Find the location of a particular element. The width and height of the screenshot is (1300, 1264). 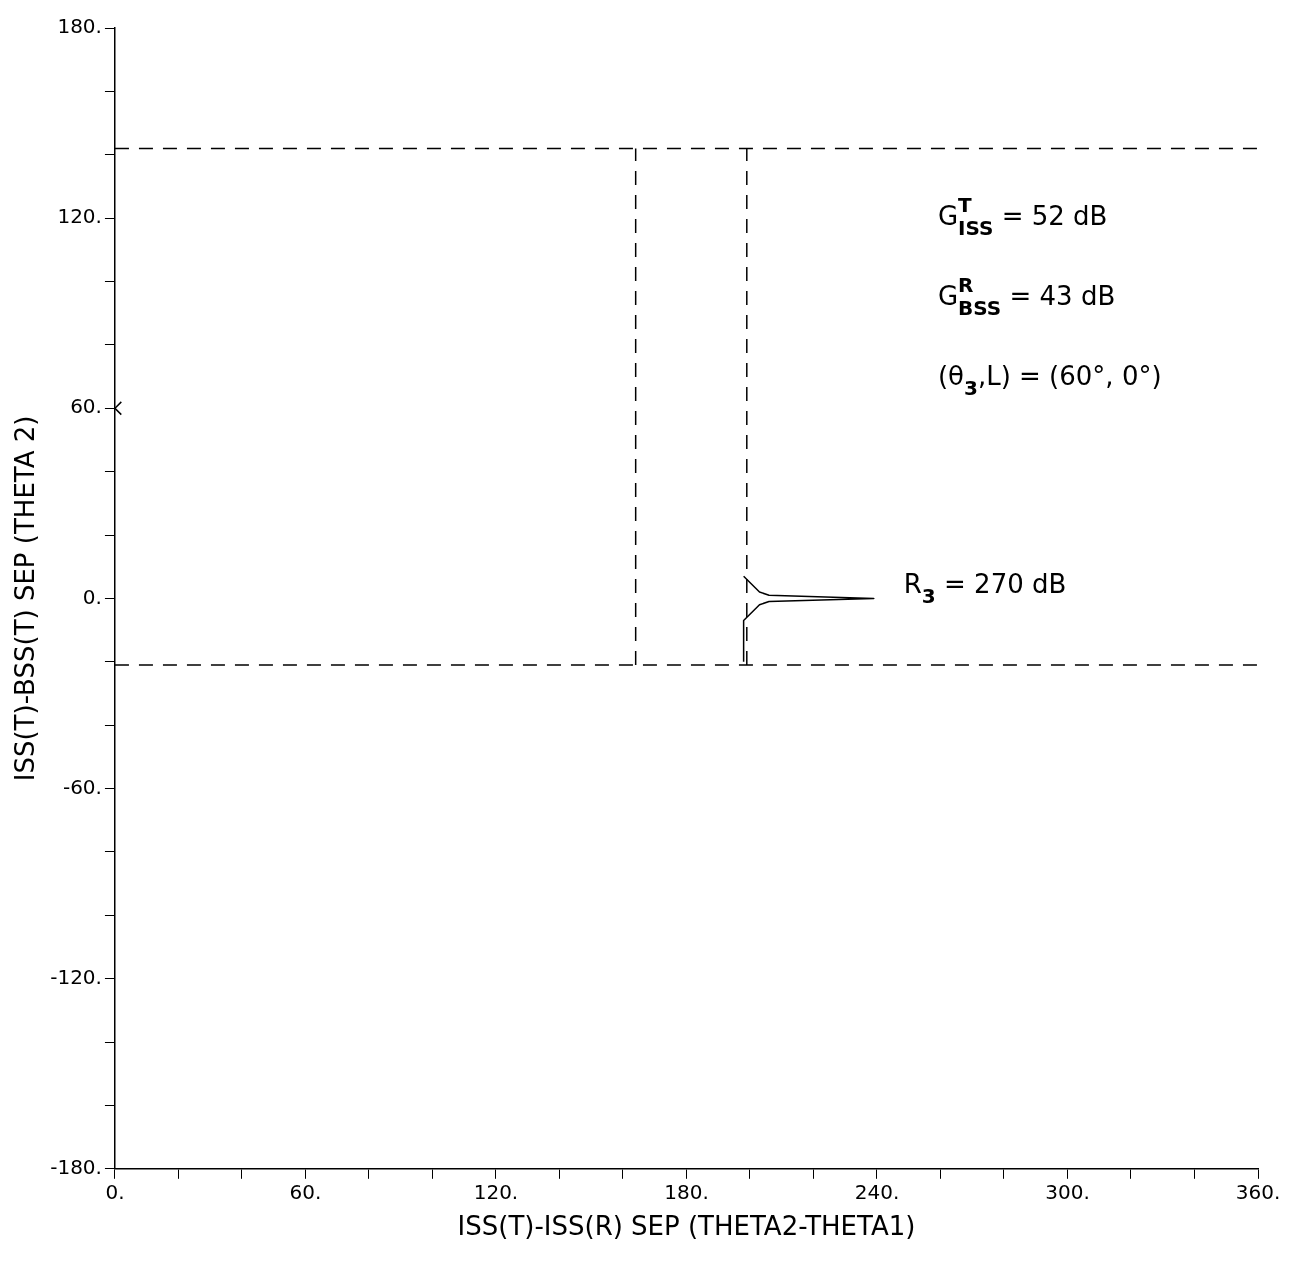

x-tick-label: 60. is located at coordinates (305, 1192).